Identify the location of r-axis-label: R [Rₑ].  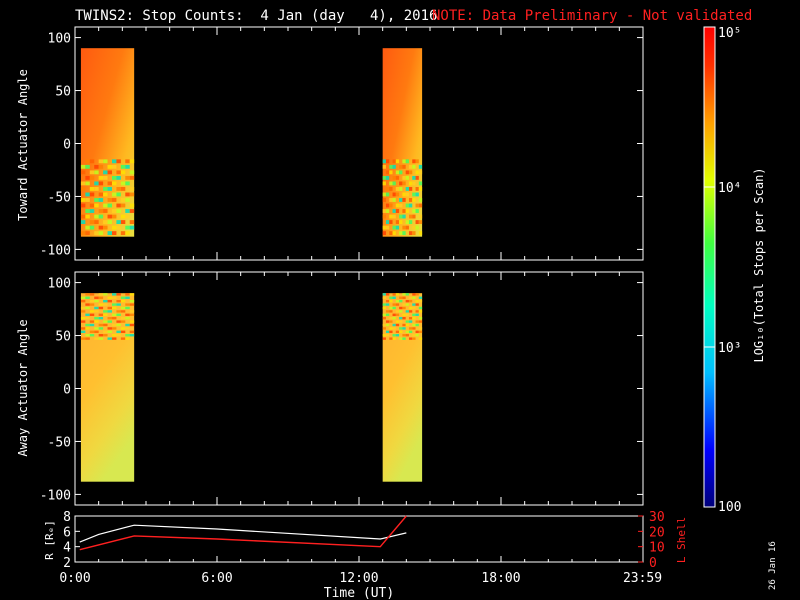
(49, 540).